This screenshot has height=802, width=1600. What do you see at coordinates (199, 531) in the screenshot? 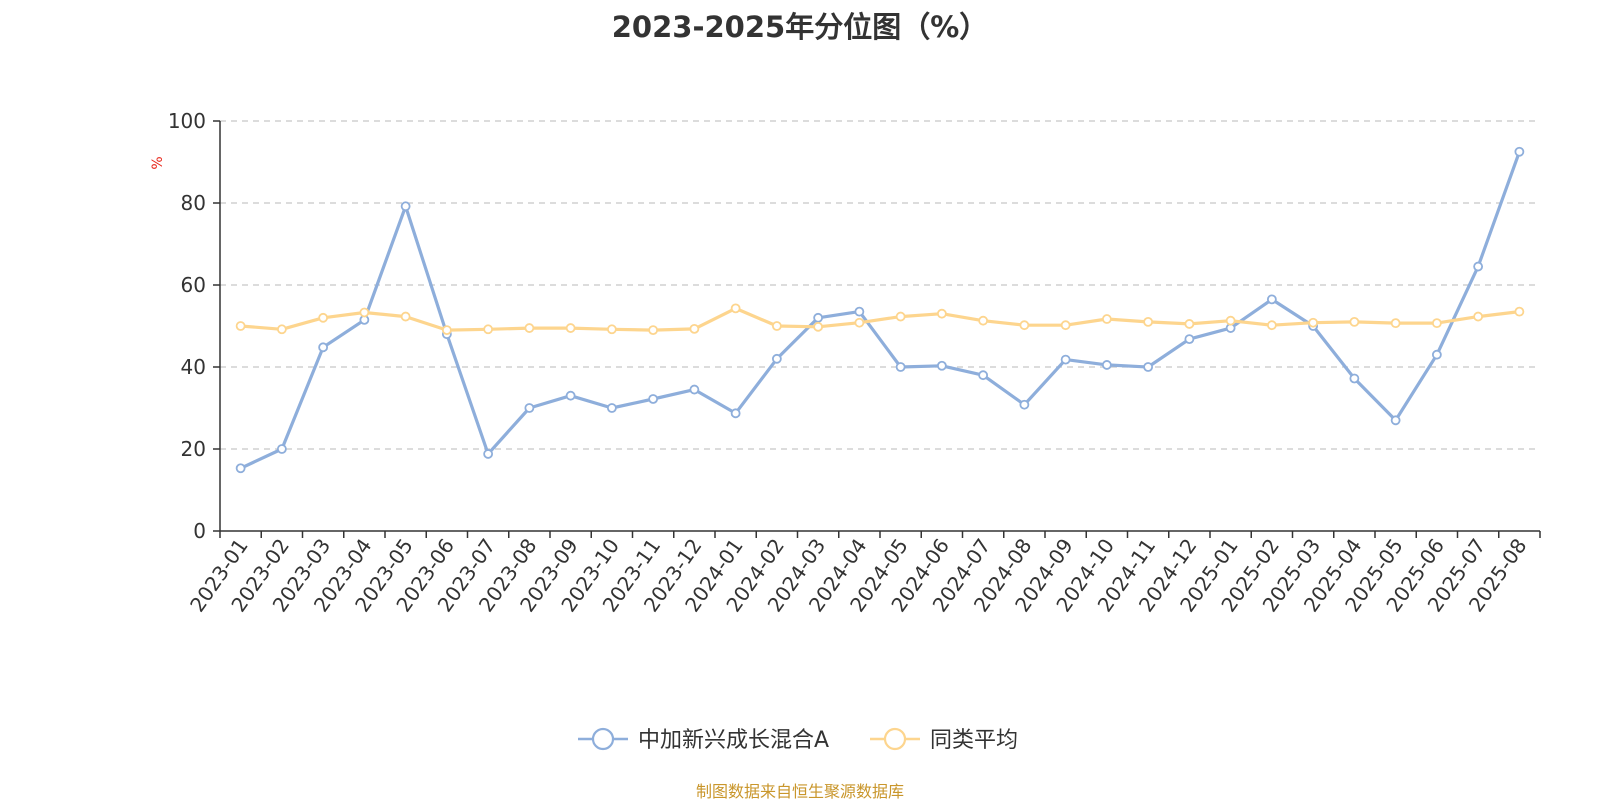
I see `y-tick-label: 0` at bounding box center [199, 531].